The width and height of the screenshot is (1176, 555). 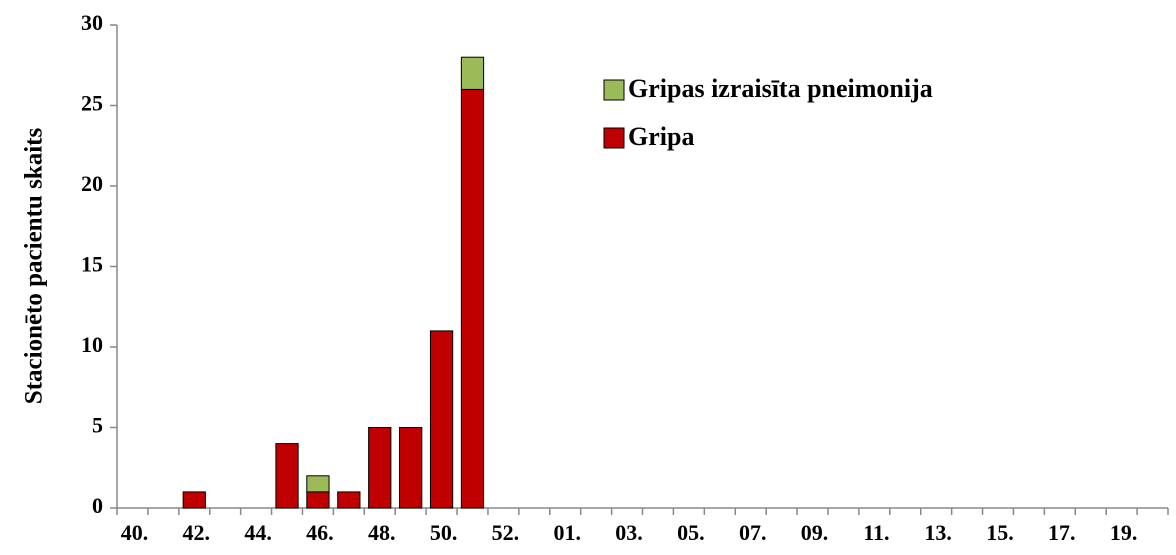 What do you see at coordinates (97, 425) in the screenshot?
I see `y-tick-label: 5` at bounding box center [97, 425].